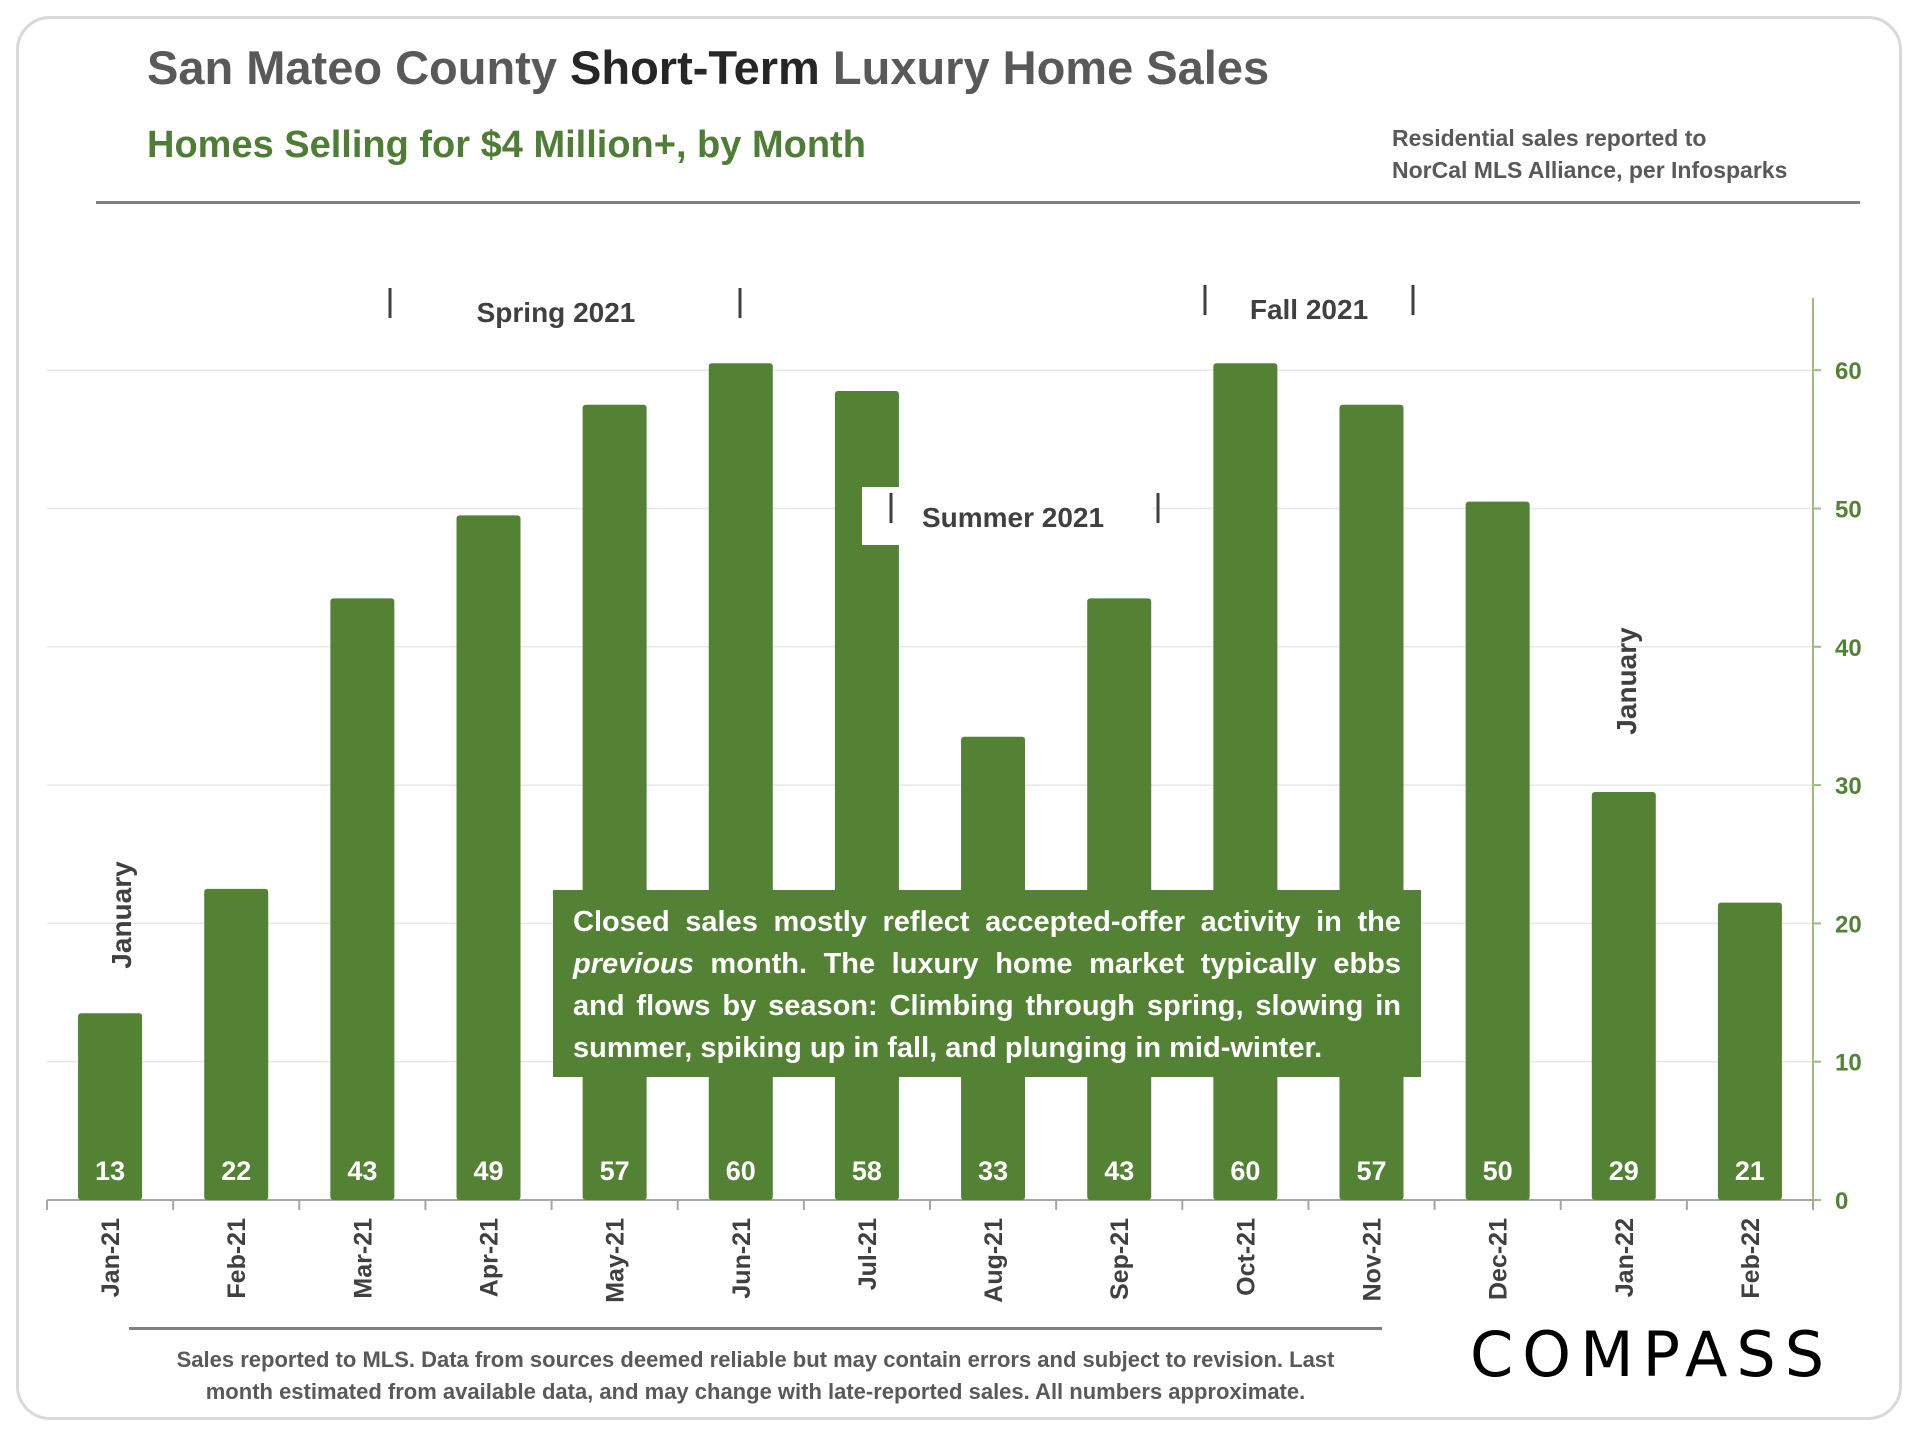 Image resolution: width=1920 pixels, height=1440 pixels. What do you see at coordinates (978, 202) in the screenshot?
I see `header-divider` at bounding box center [978, 202].